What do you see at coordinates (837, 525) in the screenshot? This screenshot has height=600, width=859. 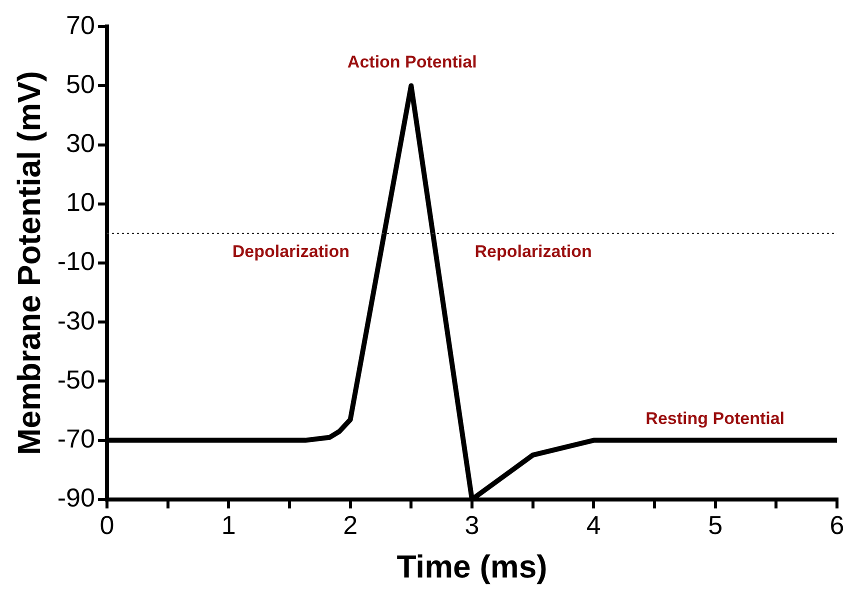 I see `x-tick-label: 6` at bounding box center [837, 525].